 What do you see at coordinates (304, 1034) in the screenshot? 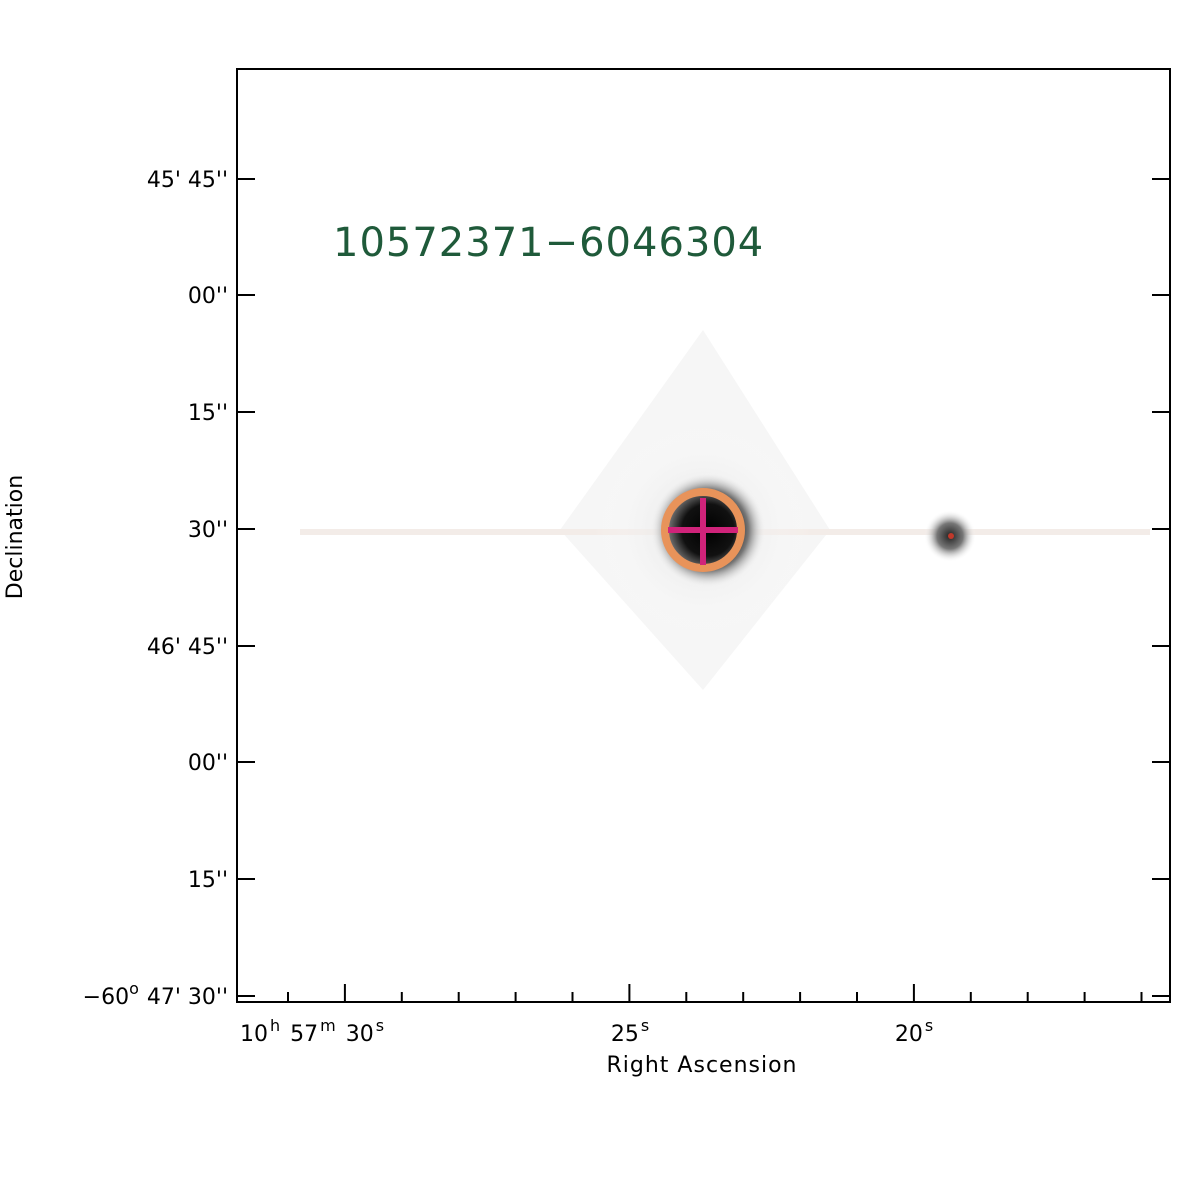
I see `x-tick-text: 57` at bounding box center [304, 1034].